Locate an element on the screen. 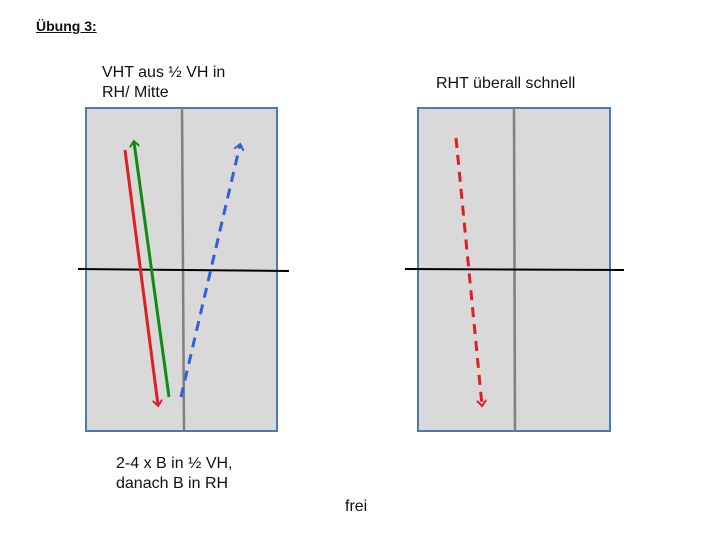  footer-note: frei is located at coordinates (356, 506).